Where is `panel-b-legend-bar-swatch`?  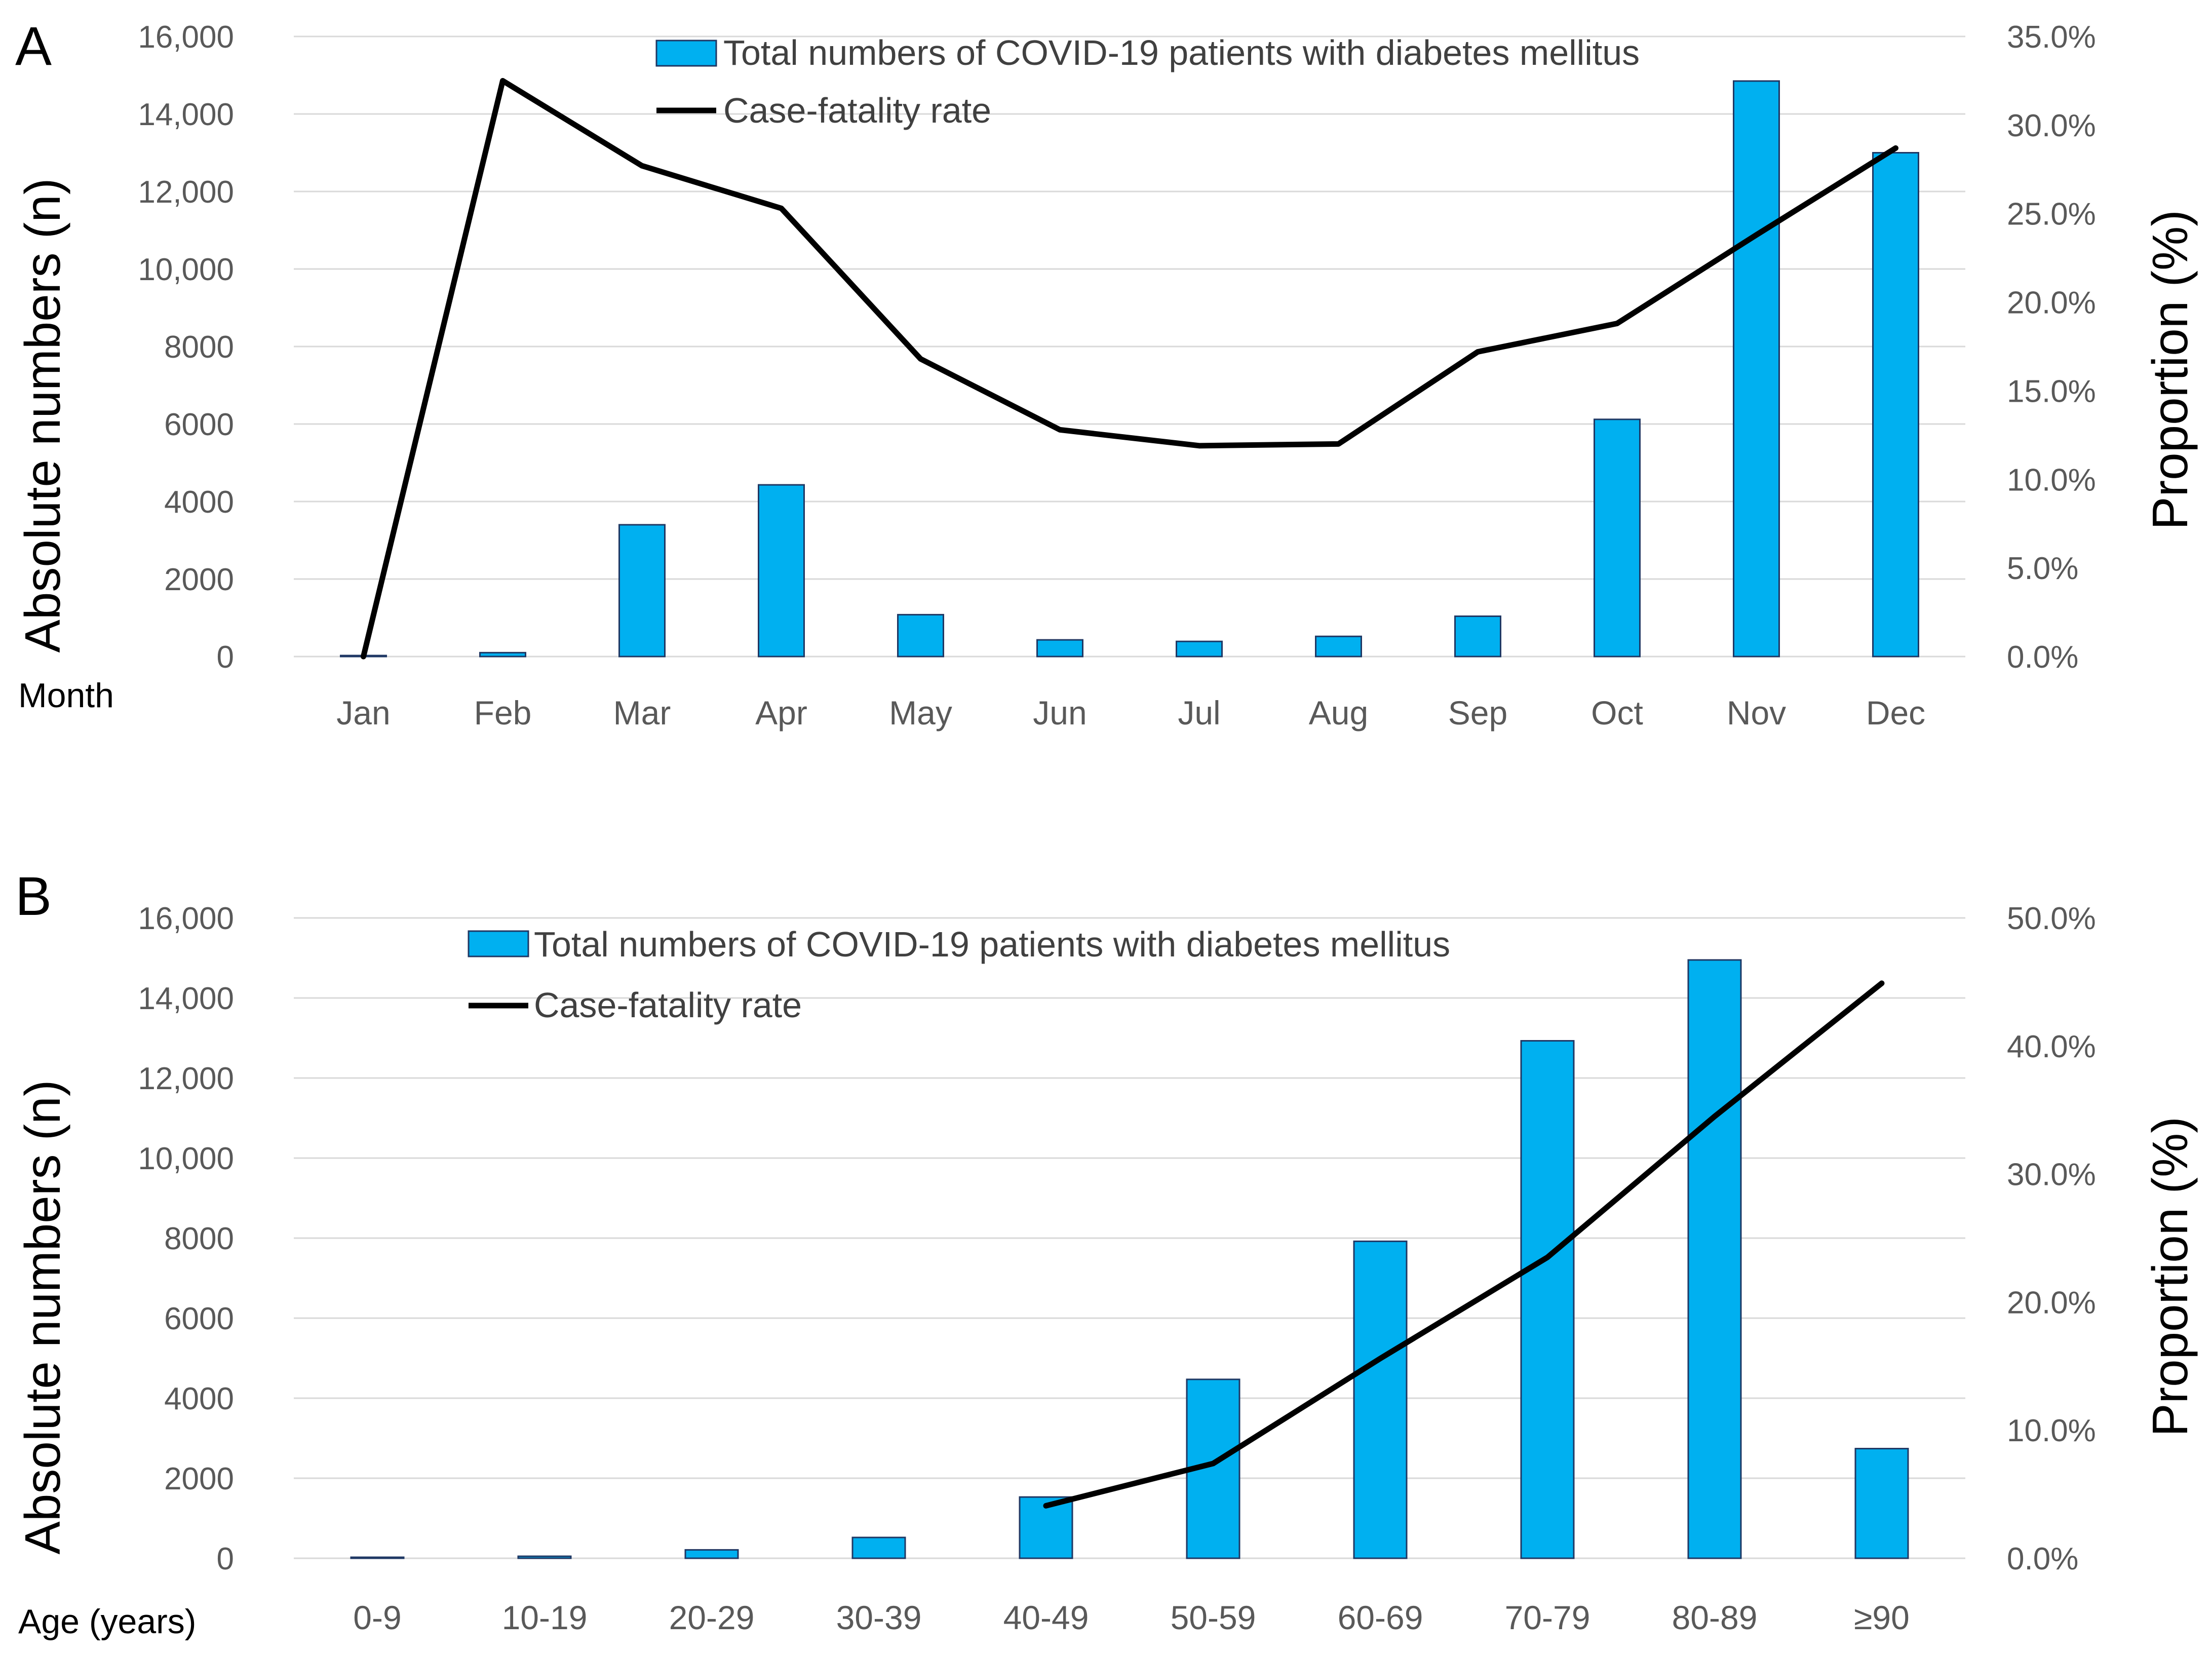
panel-b-legend-bar-swatch is located at coordinates (499, 943).